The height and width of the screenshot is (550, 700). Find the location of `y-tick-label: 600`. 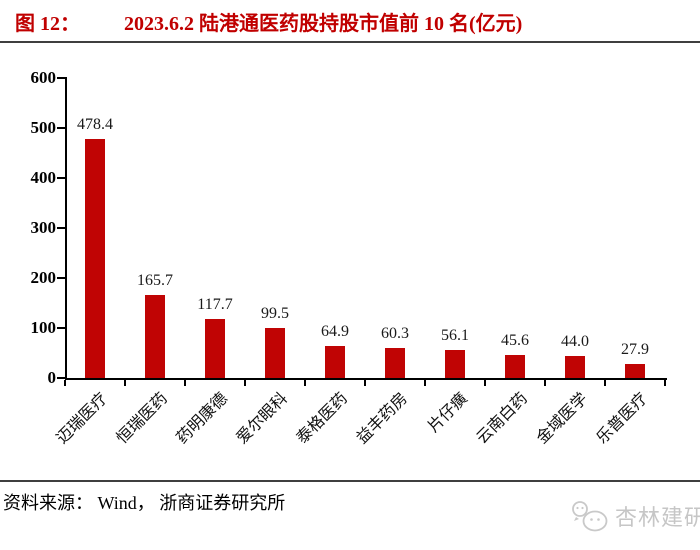

y-tick-label: 600 is located at coordinates (43, 77).